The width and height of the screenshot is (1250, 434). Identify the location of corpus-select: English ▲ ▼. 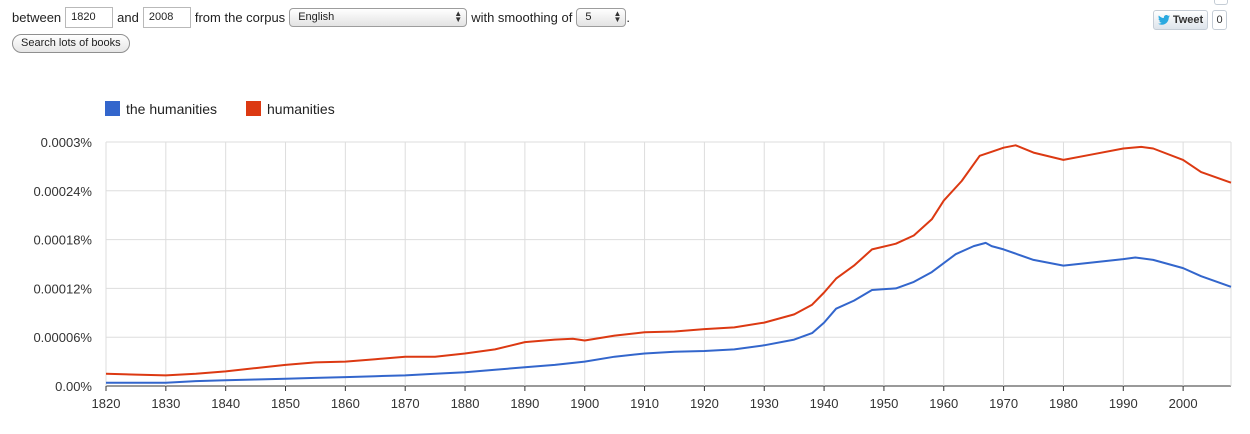
(378, 17).